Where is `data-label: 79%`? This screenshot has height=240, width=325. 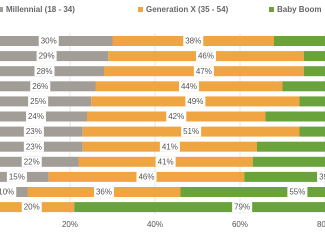
data-label: 79% is located at coordinates (242, 207).